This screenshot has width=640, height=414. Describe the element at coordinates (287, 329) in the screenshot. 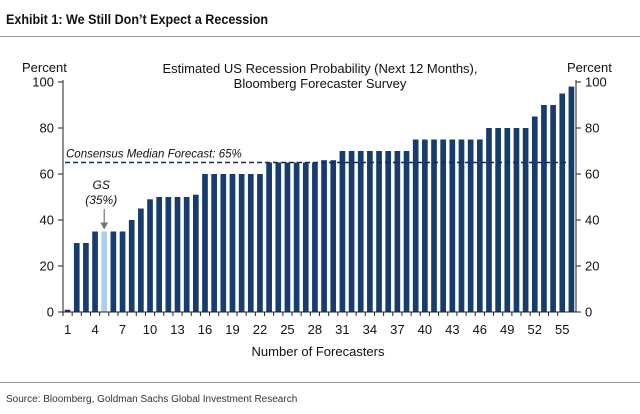

I see `x-tick-label: 25` at that location.